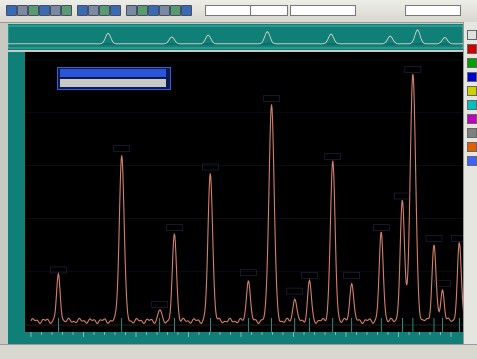 Image resolution: width=477 pixels, height=359 pixels. Describe the element at coordinates (228, 10) in the screenshot. I see `toolbar-combo1-select` at that location.